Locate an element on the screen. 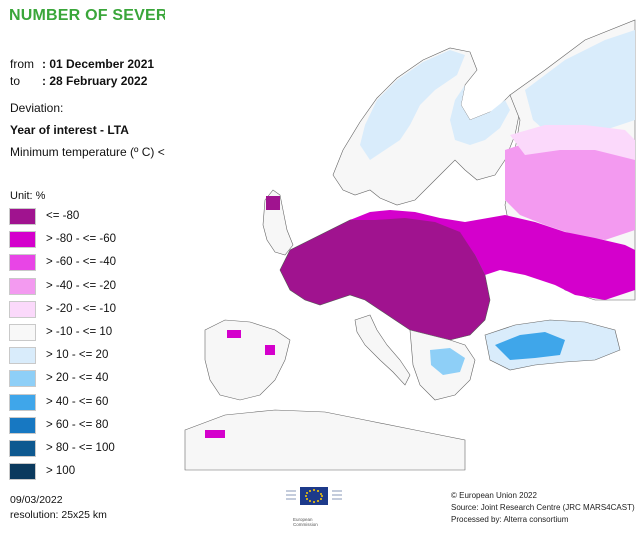 The image size is (640, 543). year-of-interest: Year of interest - LTA is located at coordinates (69, 130).